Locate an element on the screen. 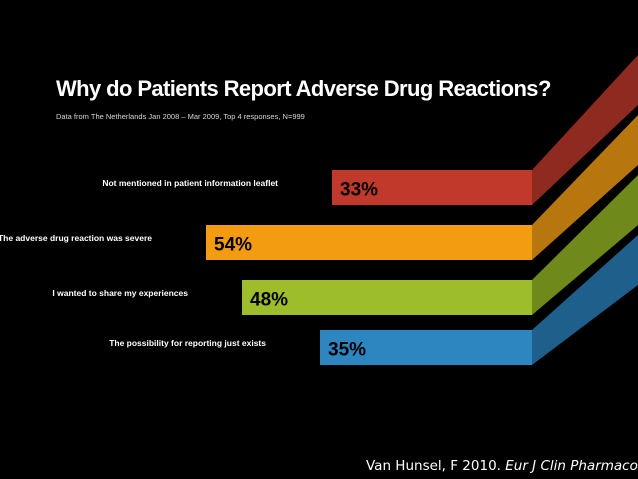  category-label-2: The adverse drug reaction was severe is located at coordinates (76, 238).